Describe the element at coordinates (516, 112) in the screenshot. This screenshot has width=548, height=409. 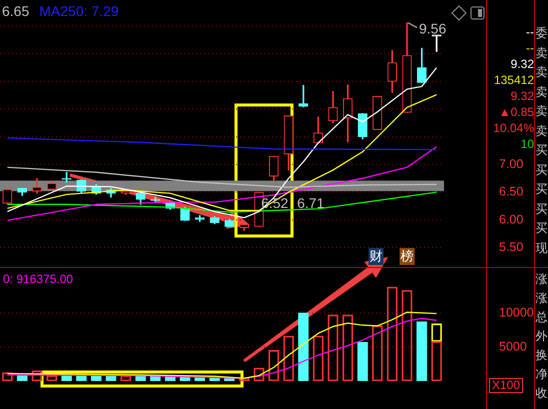
I see `text: ▲0.85` at that location.